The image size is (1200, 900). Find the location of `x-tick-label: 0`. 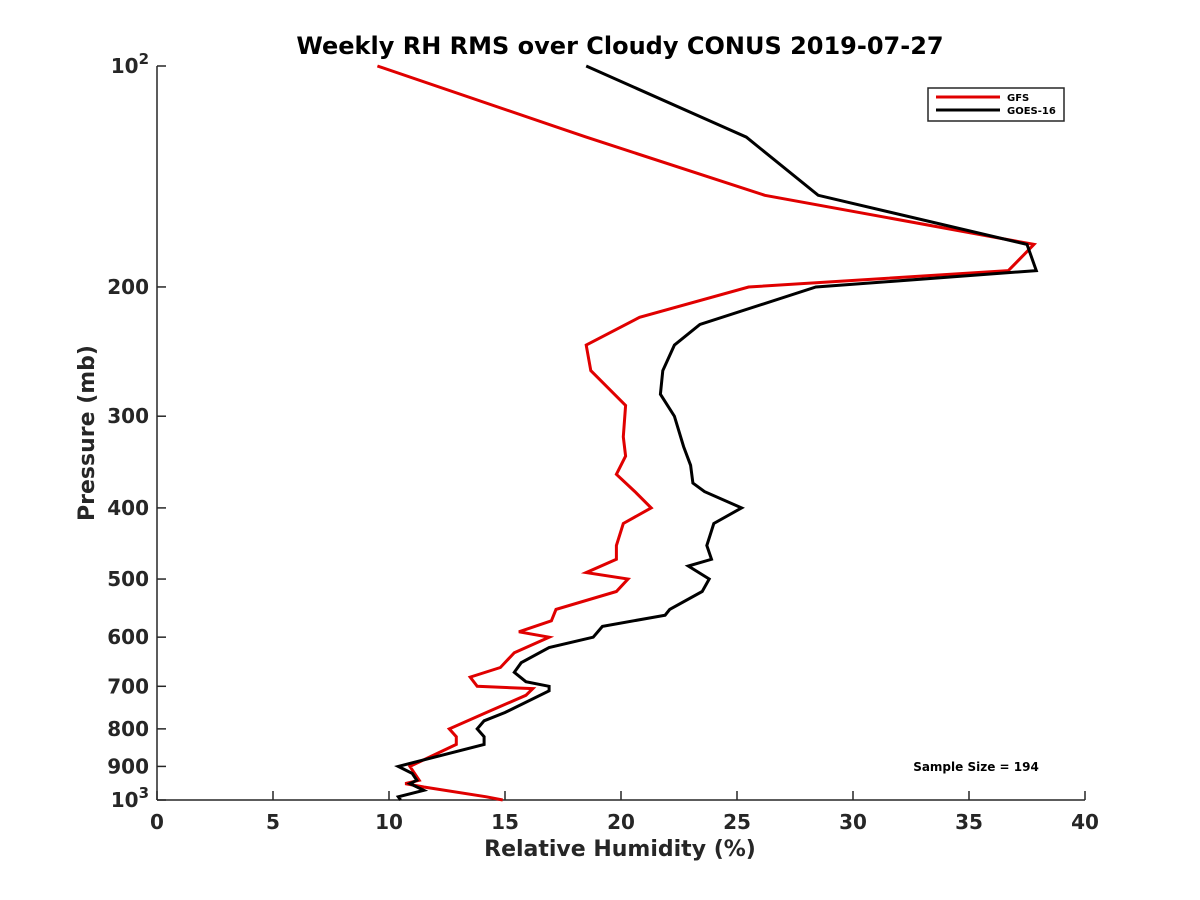

x-tick-label: 0 is located at coordinates (157, 822).